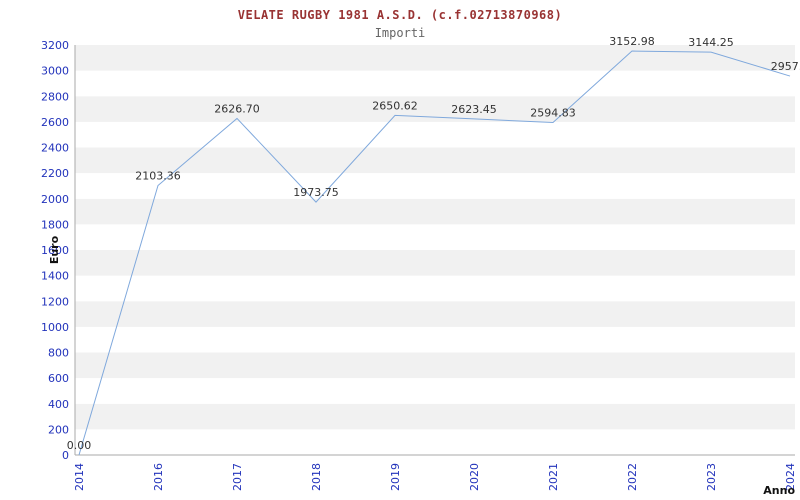 Image resolution: width=800 pixels, height=500 pixels. Describe the element at coordinates (55, 173) in the screenshot. I see `y-tick-label: 2200` at that location.